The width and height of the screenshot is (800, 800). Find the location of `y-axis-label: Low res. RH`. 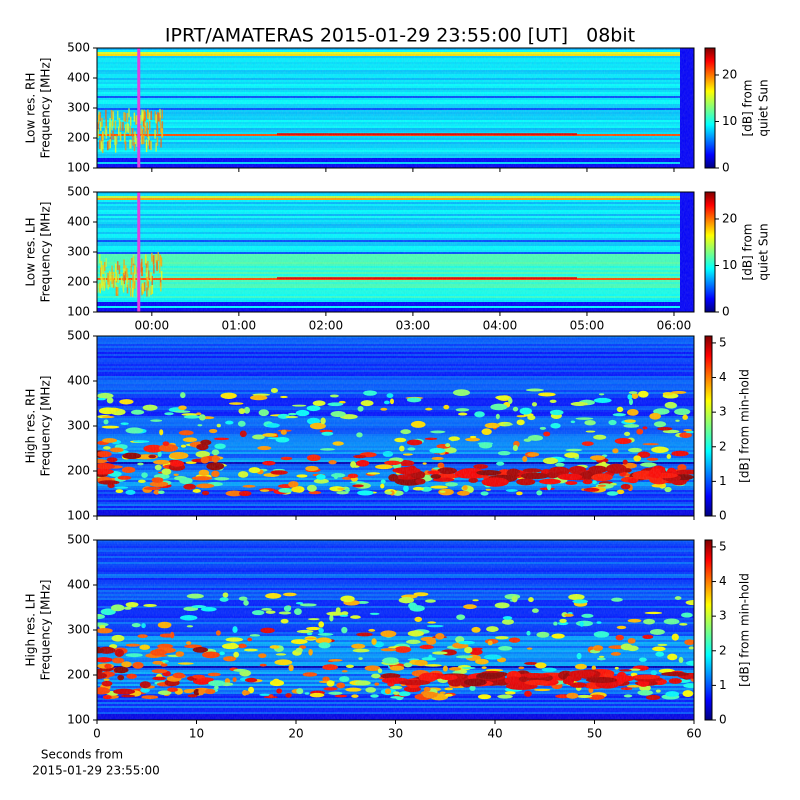

y-axis-label: Low res. RH is located at coordinates (31, 108).